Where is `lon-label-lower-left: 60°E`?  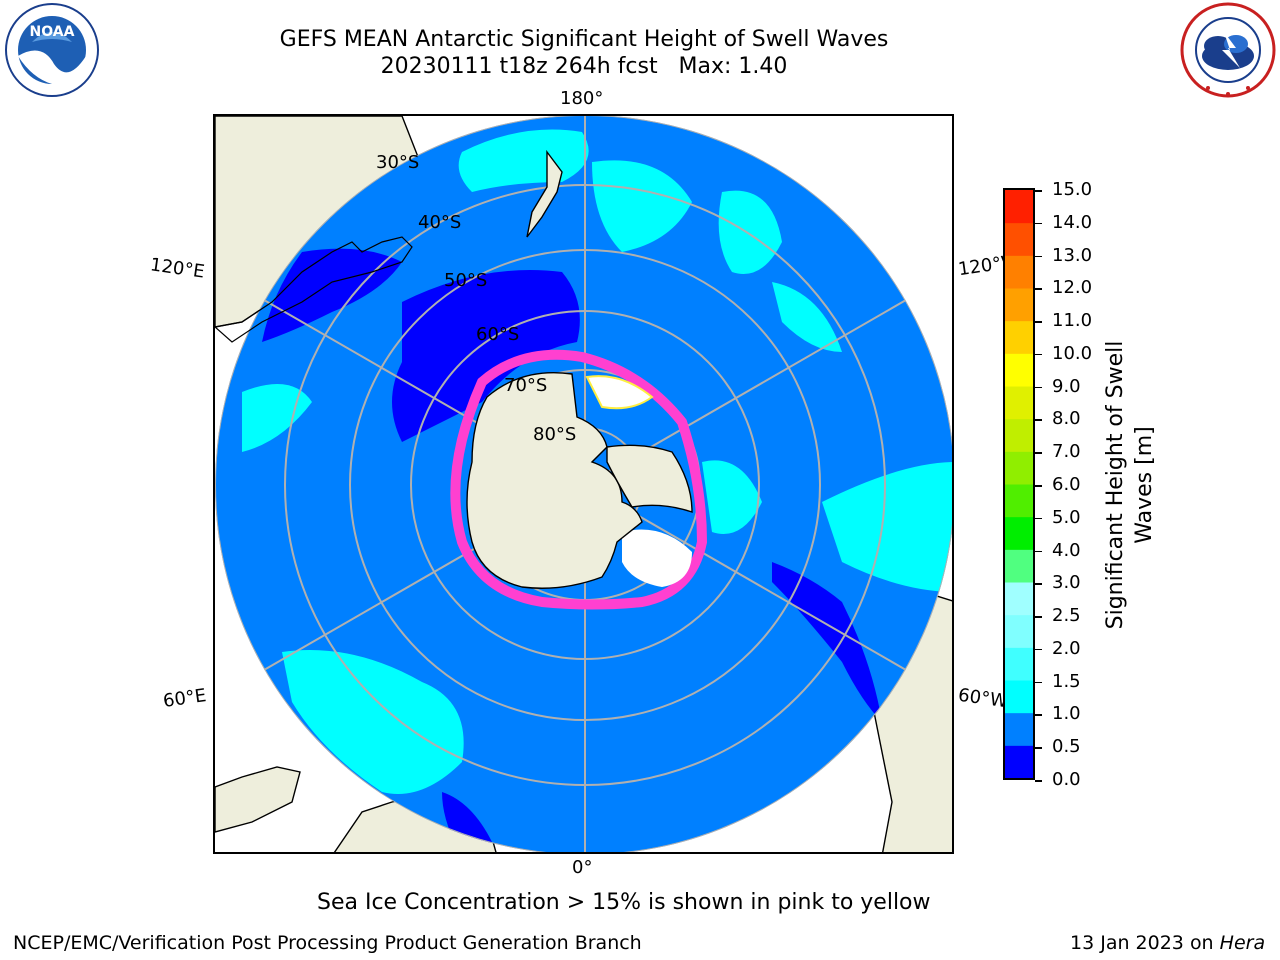
lon-label-lower-left: 60°E is located at coordinates (184, 698).